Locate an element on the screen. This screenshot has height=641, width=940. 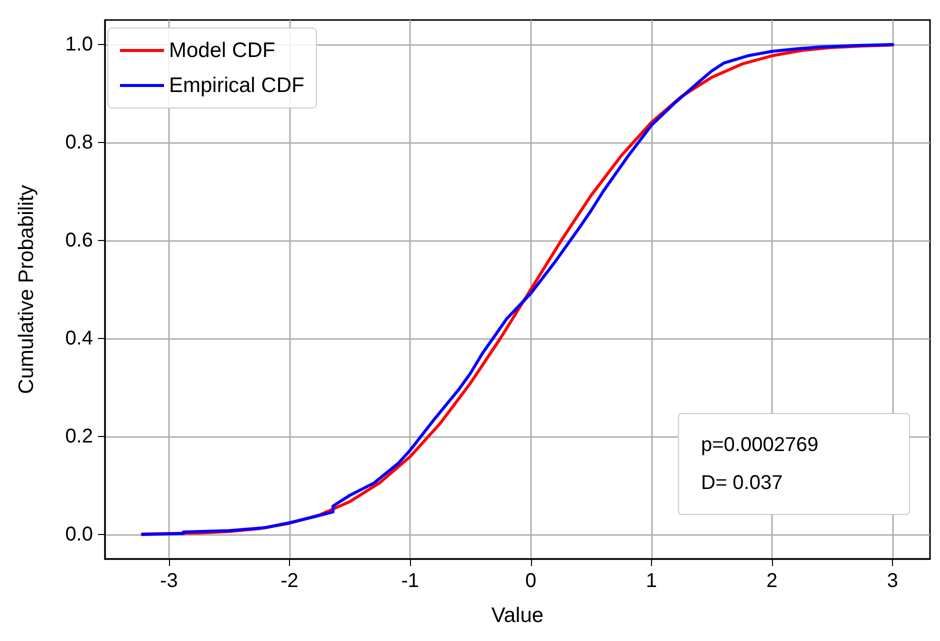
x-tick-label: -1 is located at coordinates (410, 581).